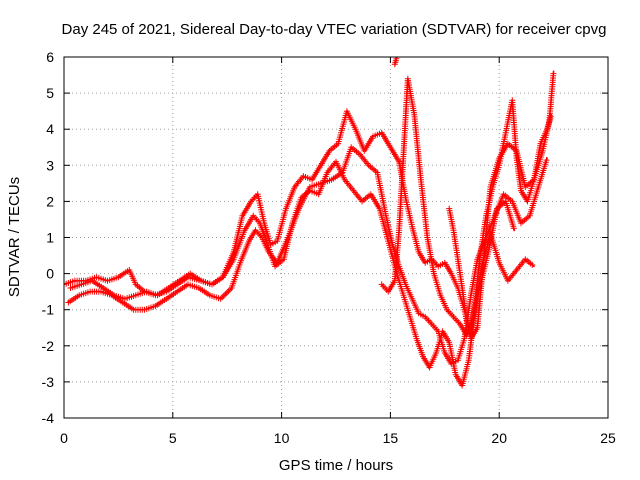  Describe the element at coordinates (391, 438) in the screenshot. I see `x-tick-label: 15` at that location.